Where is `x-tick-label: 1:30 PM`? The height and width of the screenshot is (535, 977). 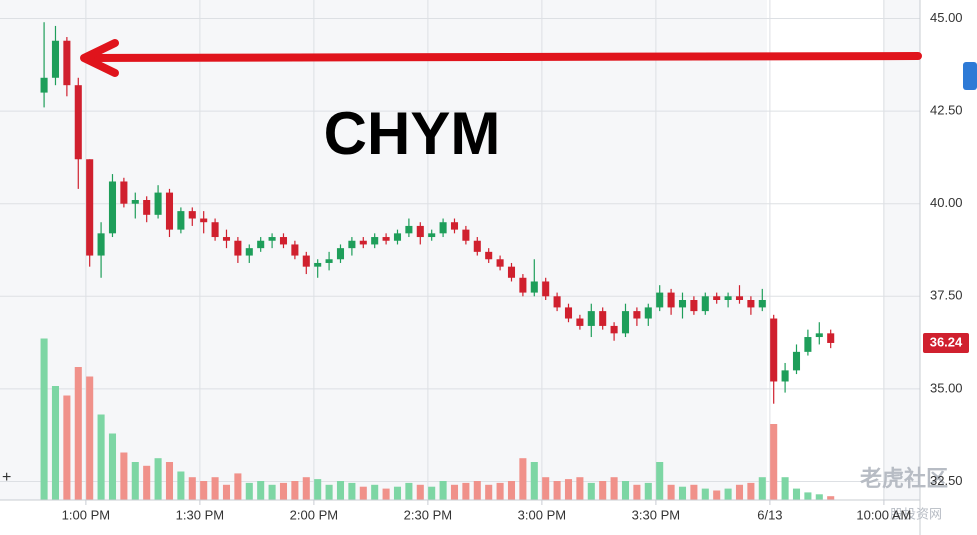 x-tick-label: 1:30 PM is located at coordinates (200, 514).